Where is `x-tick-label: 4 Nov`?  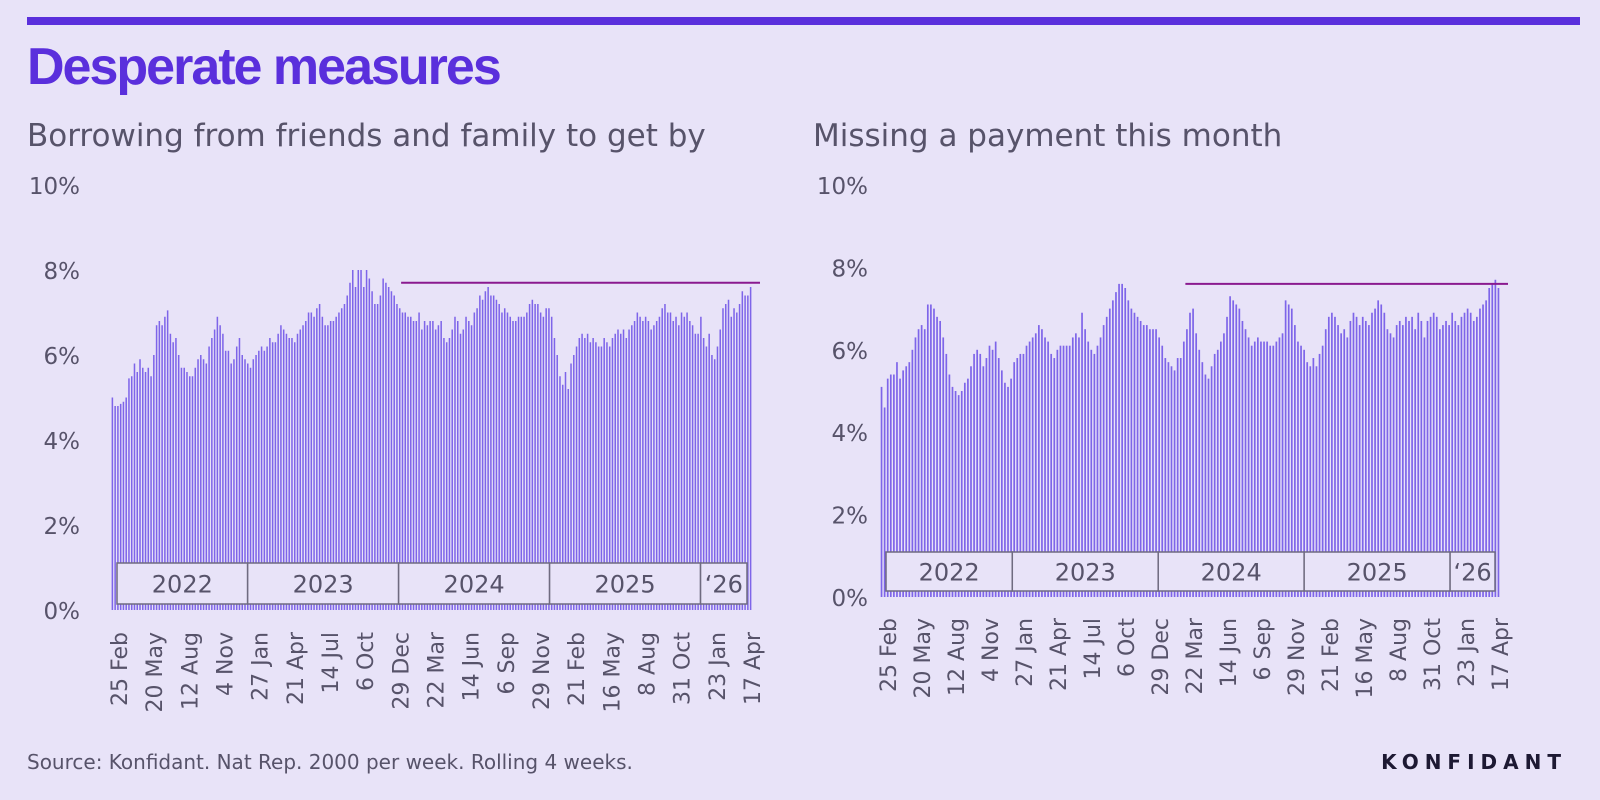 x-tick-label: 4 Nov is located at coordinates (226, 664).